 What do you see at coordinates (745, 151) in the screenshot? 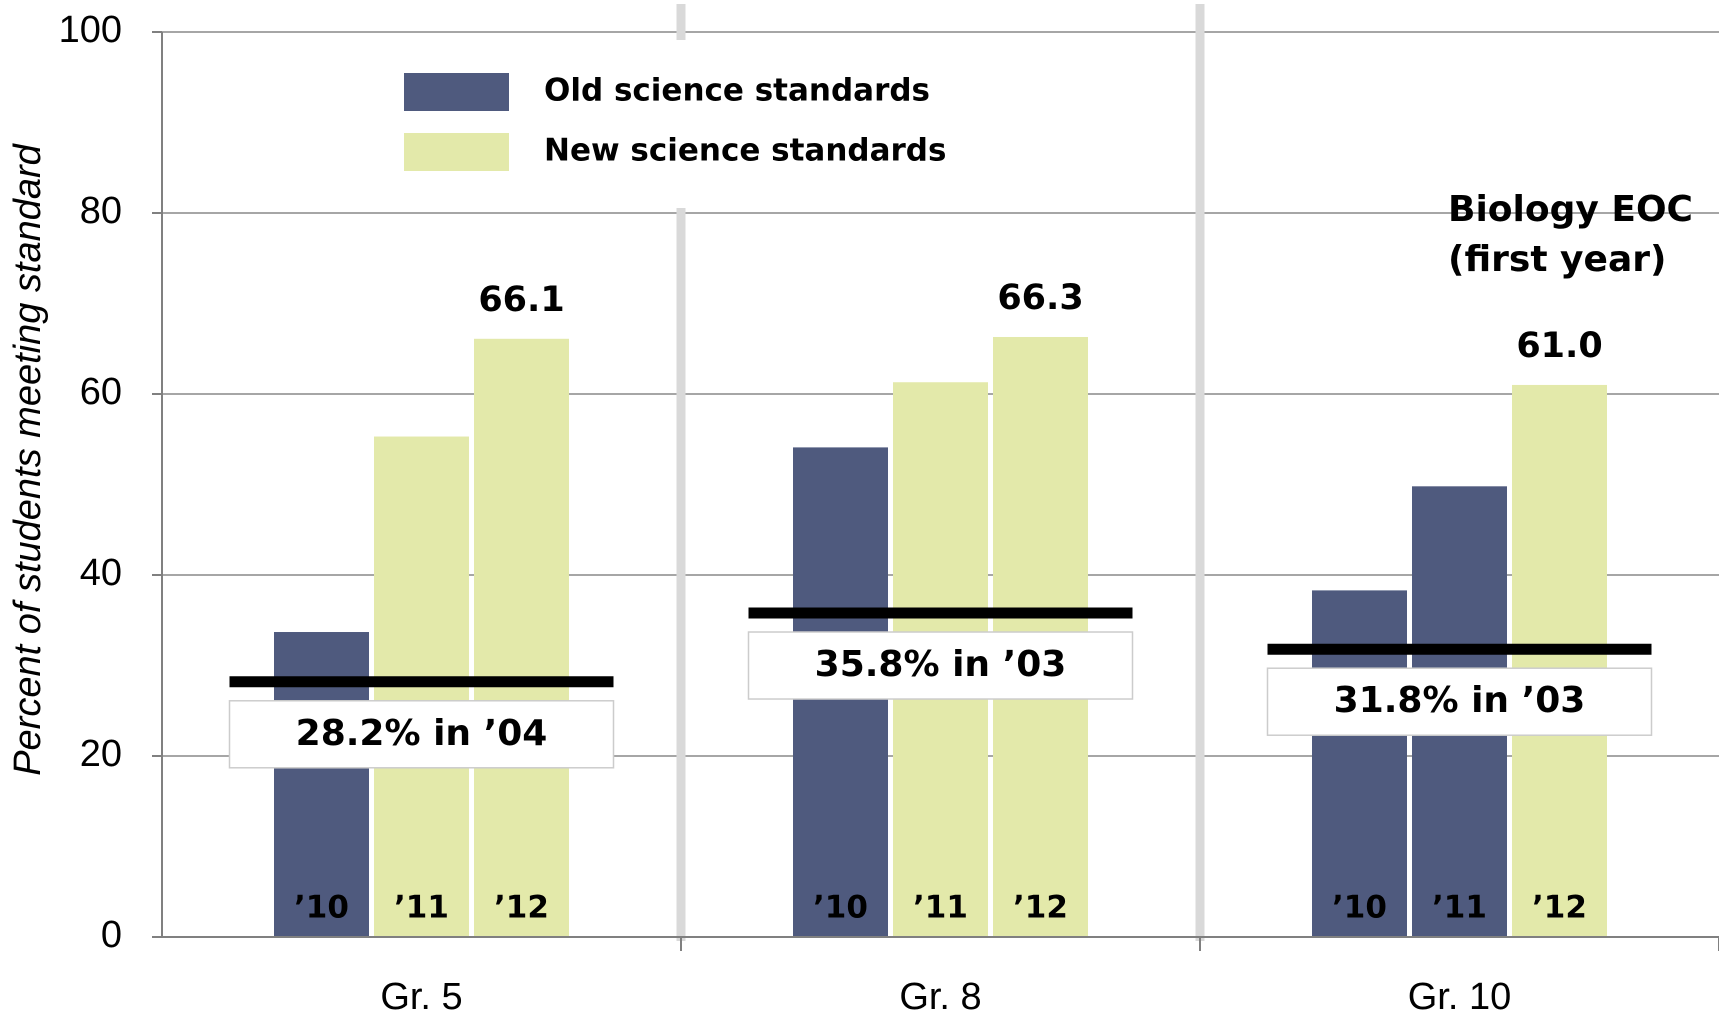
I see `legend-label: New science standards` at bounding box center [745, 151].